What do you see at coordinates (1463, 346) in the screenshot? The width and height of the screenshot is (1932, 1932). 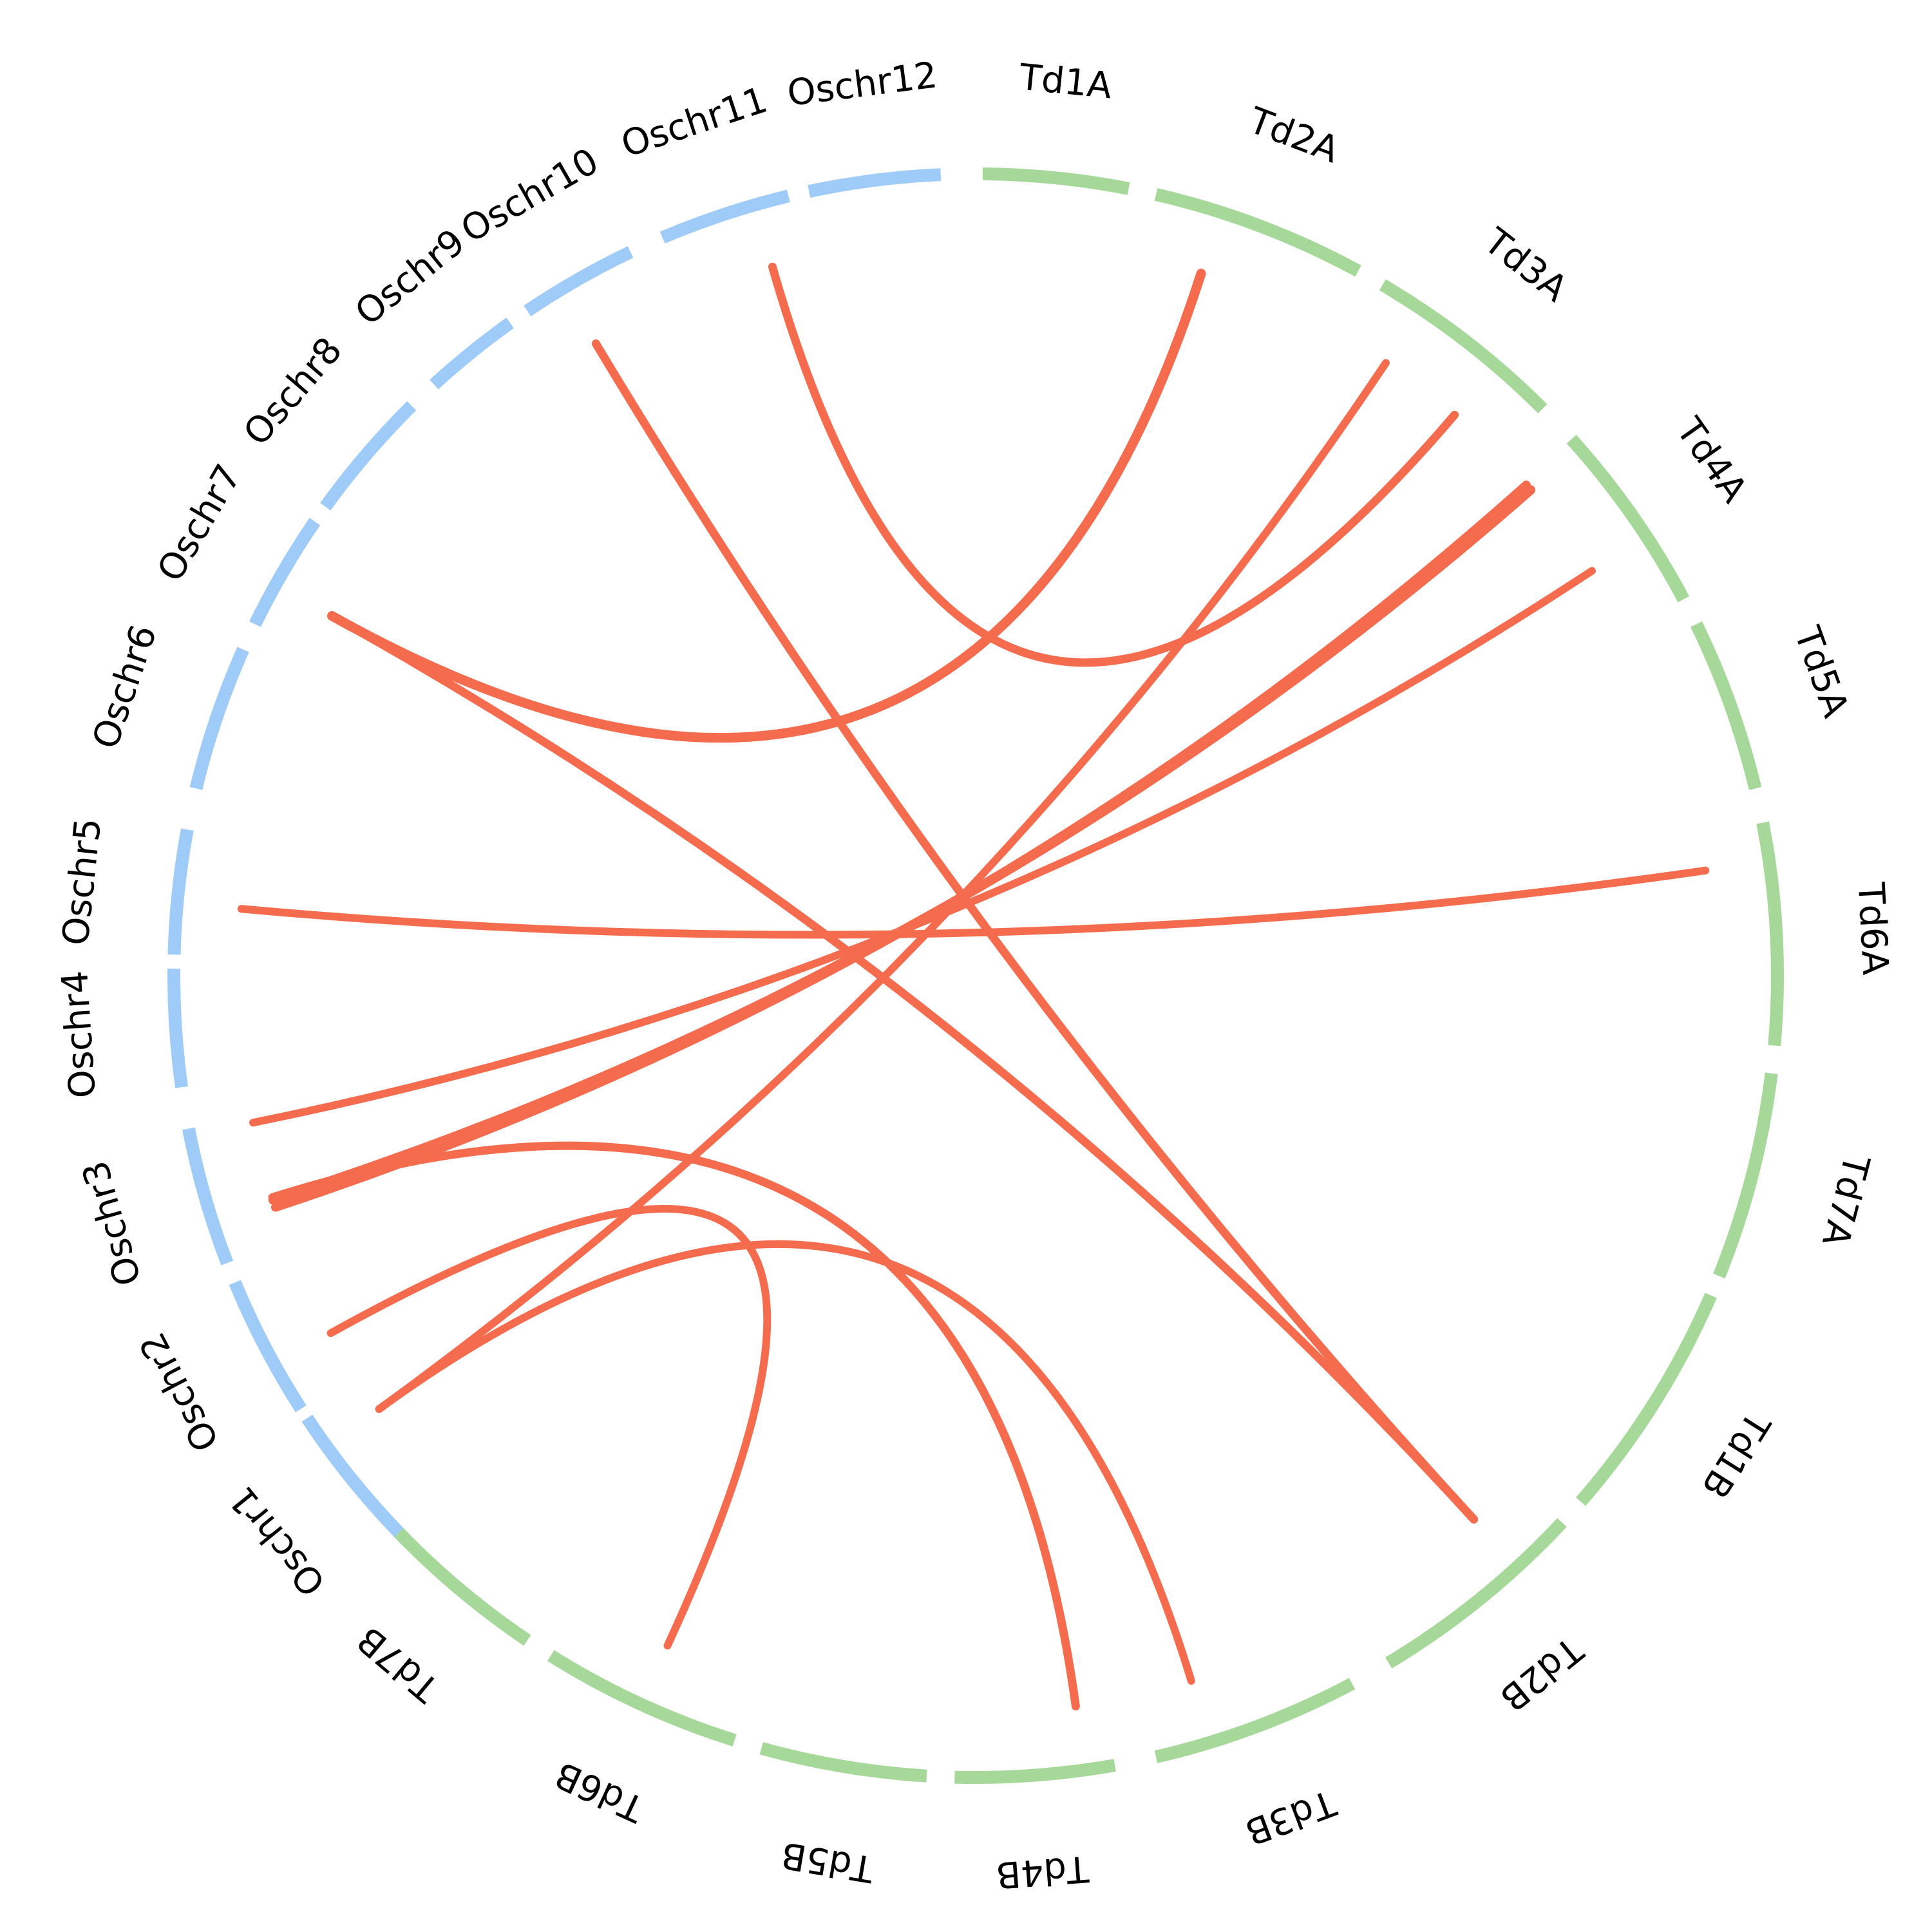 I see `chromosome-arc-td3a` at bounding box center [1463, 346].